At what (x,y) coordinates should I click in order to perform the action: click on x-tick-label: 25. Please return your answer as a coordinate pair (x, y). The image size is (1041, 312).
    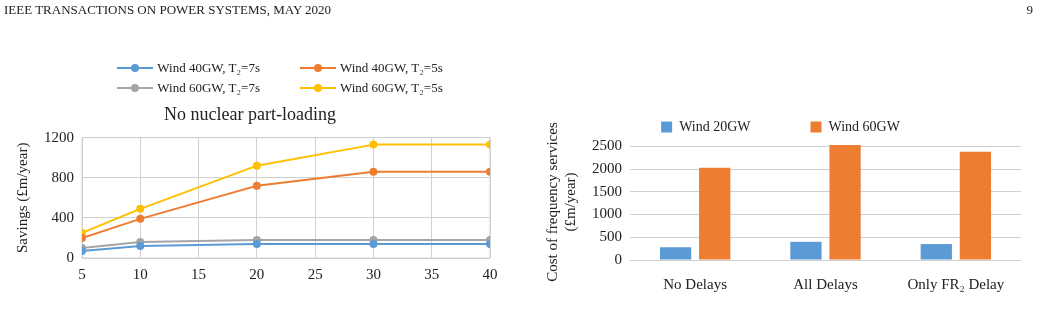
    Looking at the image, I should click on (315, 273).